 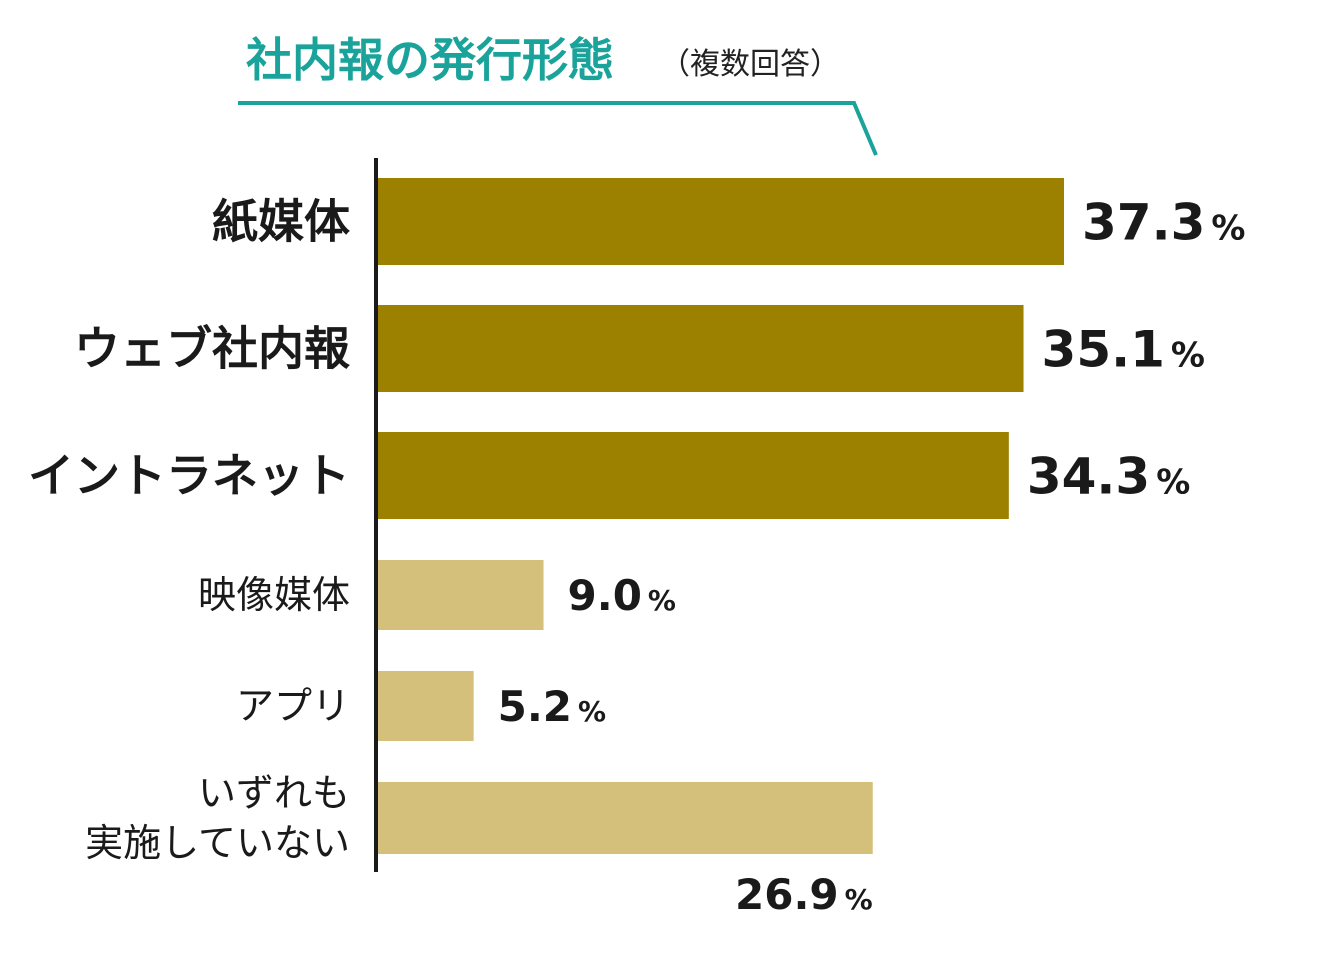 I want to click on chart-title: 社内報の発行形態 （複数回答）, so click(x=558, y=94).